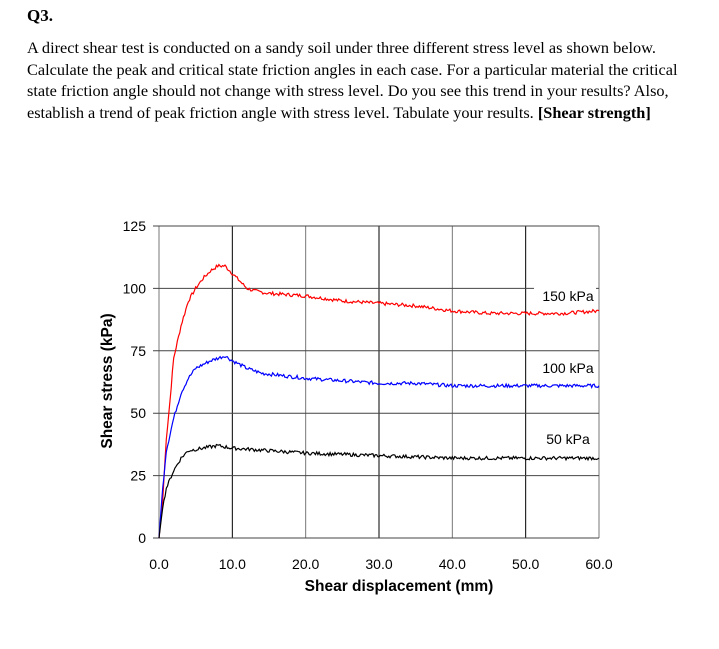 The image size is (719, 649). What do you see at coordinates (525, 564) in the screenshot?
I see `x-tick-label: 50.0` at bounding box center [525, 564].